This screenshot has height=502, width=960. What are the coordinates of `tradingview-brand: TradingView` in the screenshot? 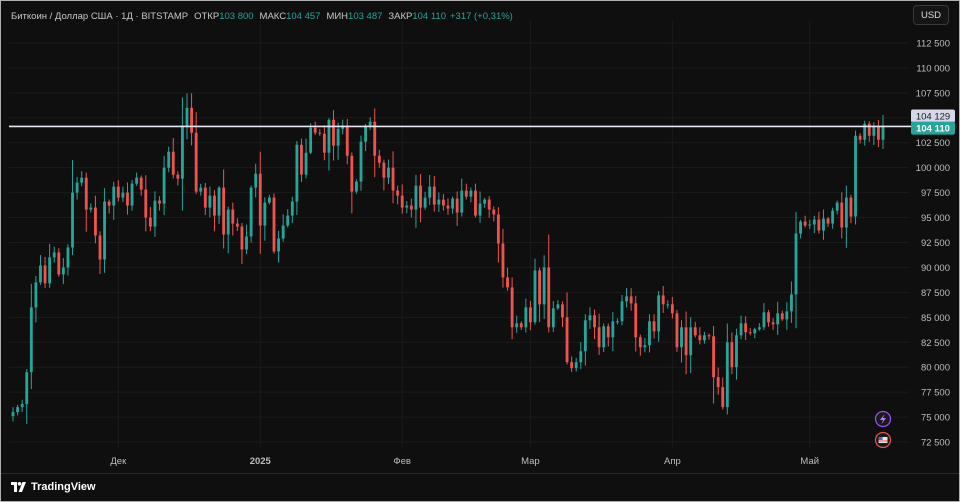 It's located at (63, 487).